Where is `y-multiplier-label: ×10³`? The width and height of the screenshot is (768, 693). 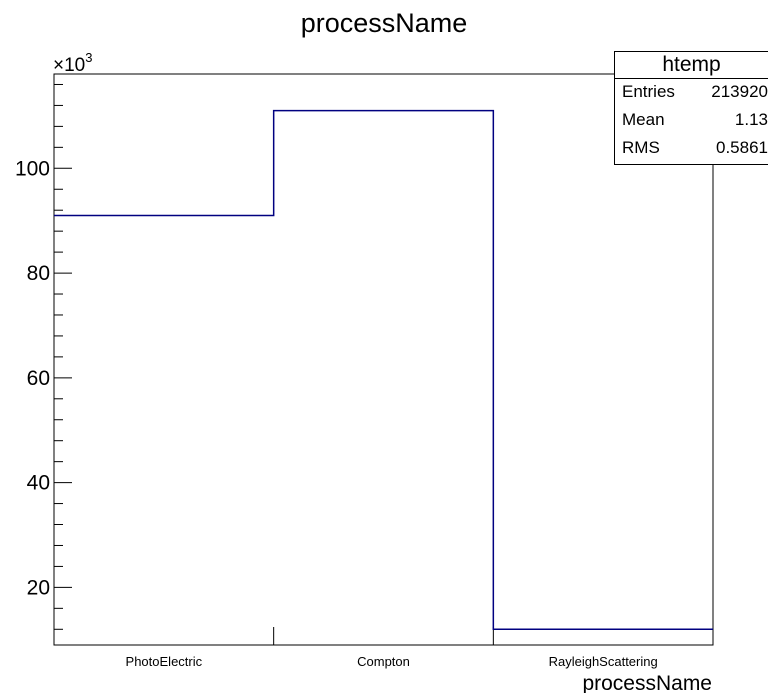
y-multiplier-label: ×10³ is located at coordinates (72, 63).